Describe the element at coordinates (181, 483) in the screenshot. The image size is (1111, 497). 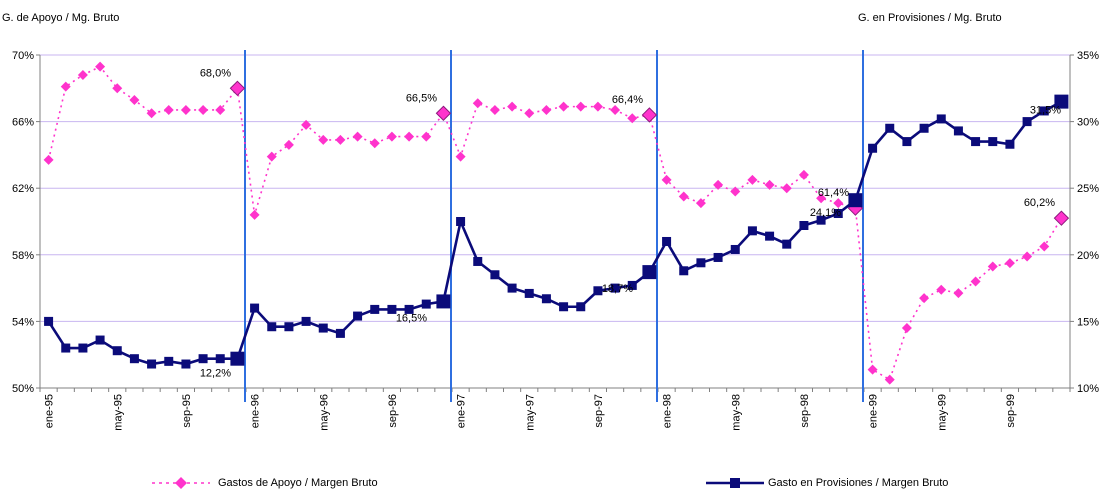
I see `legend-swatch-apoyo` at that location.